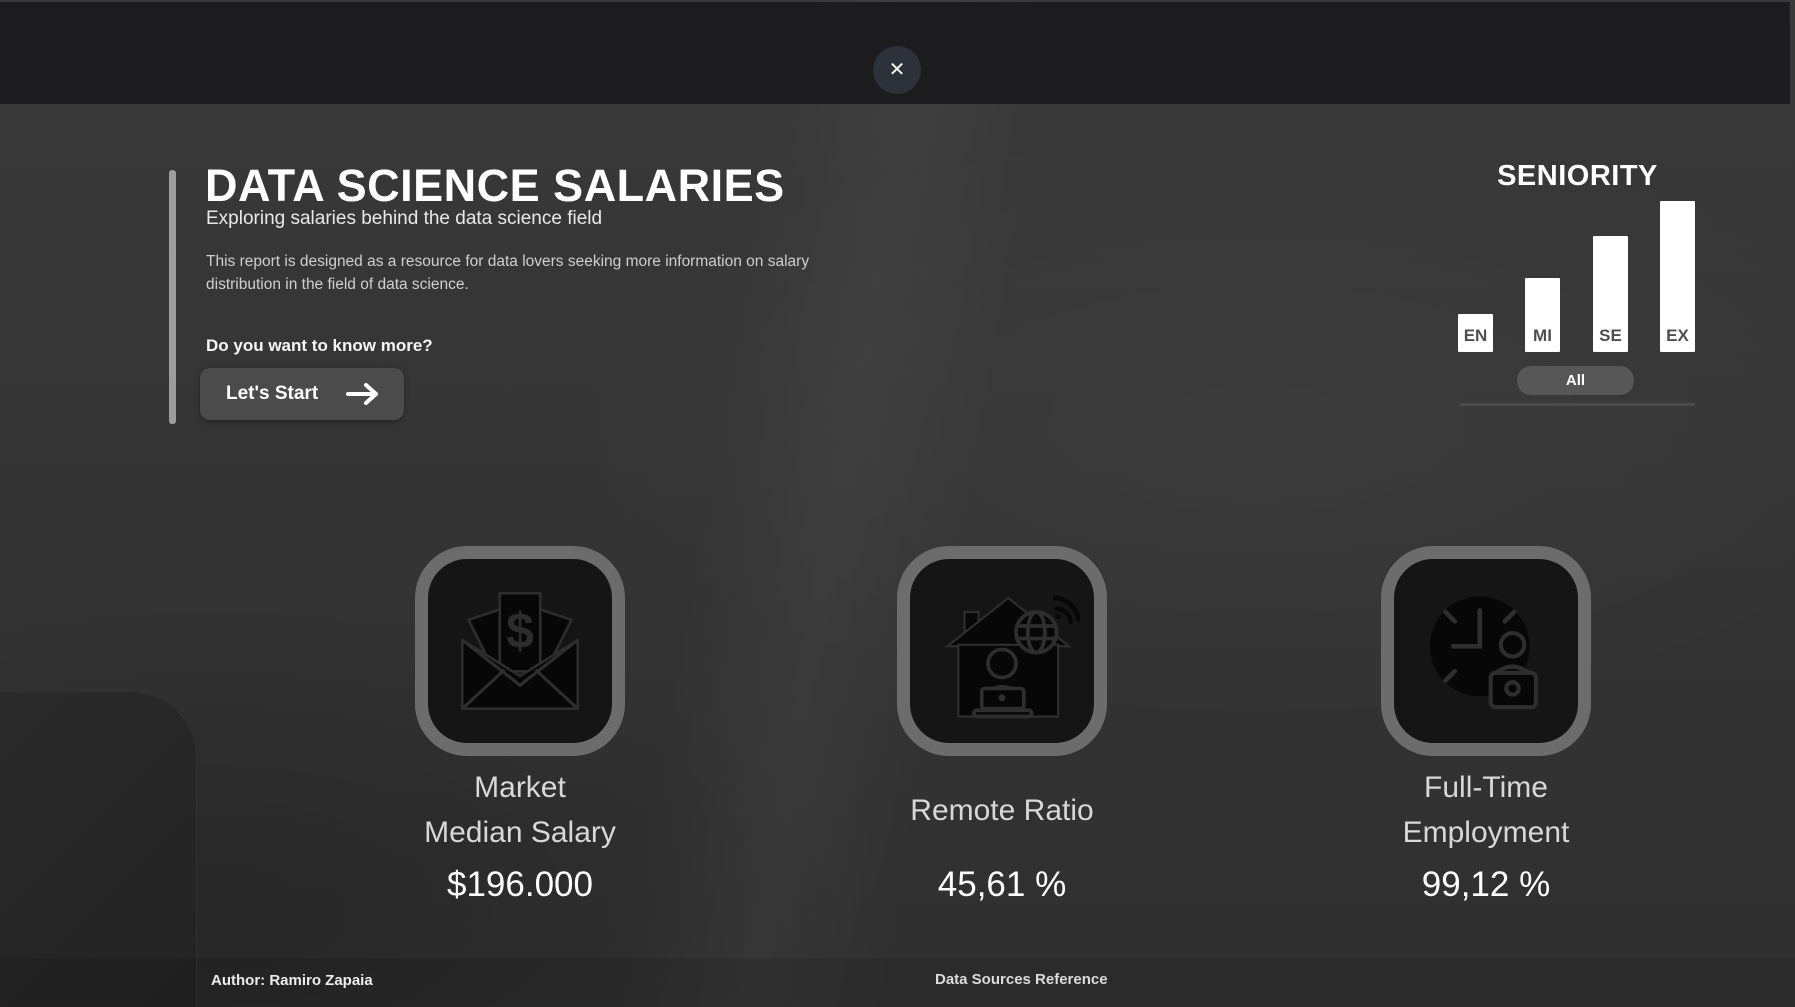 This screenshot has width=1795, height=1007. Describe the element at coordinates (319, 345) in the screenshot. I see `cta-question: Do you want to know more?` at that location.